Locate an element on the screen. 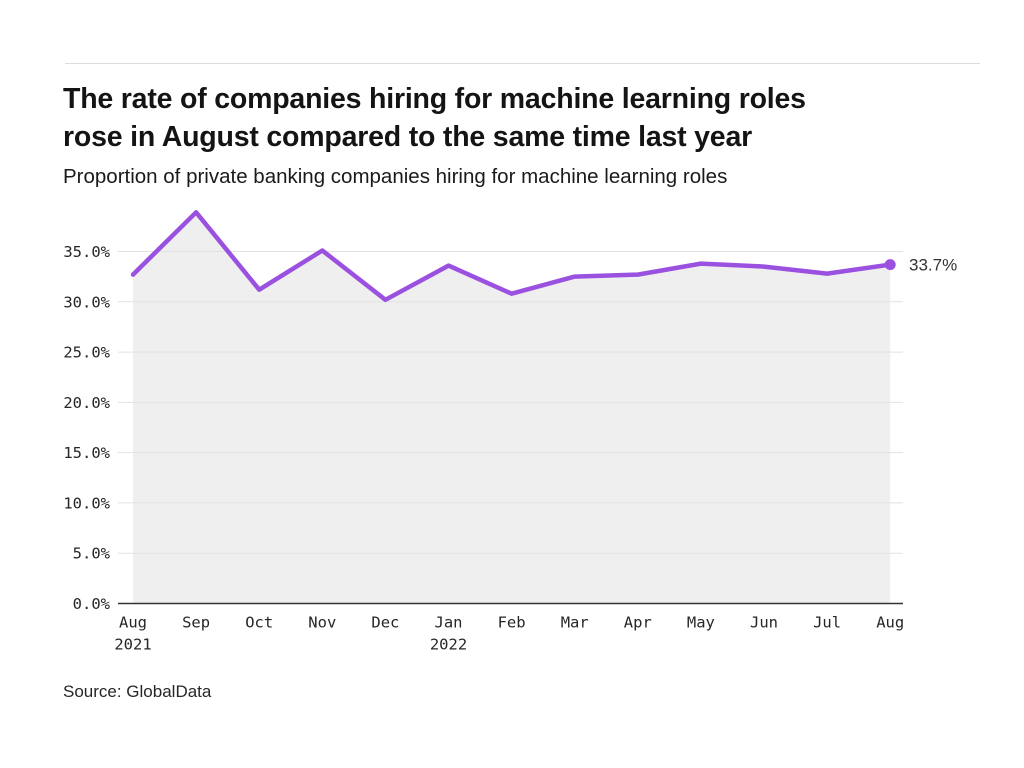  x-tick-label: Jan is located at coordinates (449, 623).